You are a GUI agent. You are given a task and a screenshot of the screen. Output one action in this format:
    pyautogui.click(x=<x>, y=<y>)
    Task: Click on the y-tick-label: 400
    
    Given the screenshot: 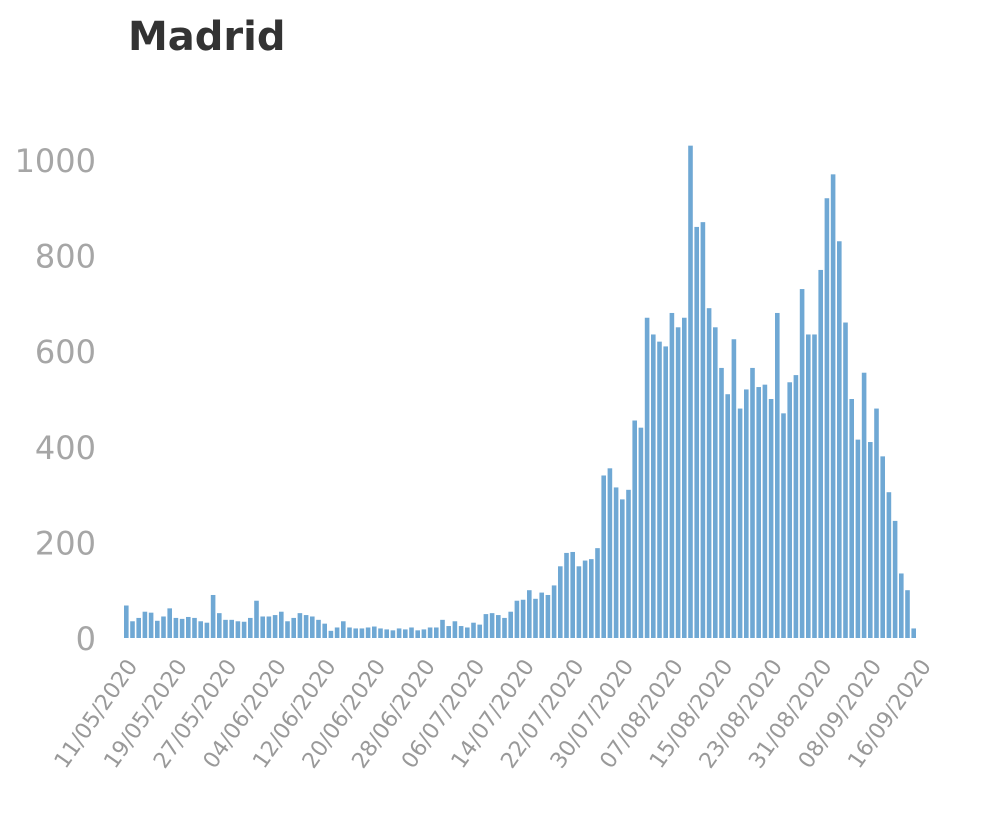 What is the action you would take?
    pyautogui.click(x=65, y=448)
    